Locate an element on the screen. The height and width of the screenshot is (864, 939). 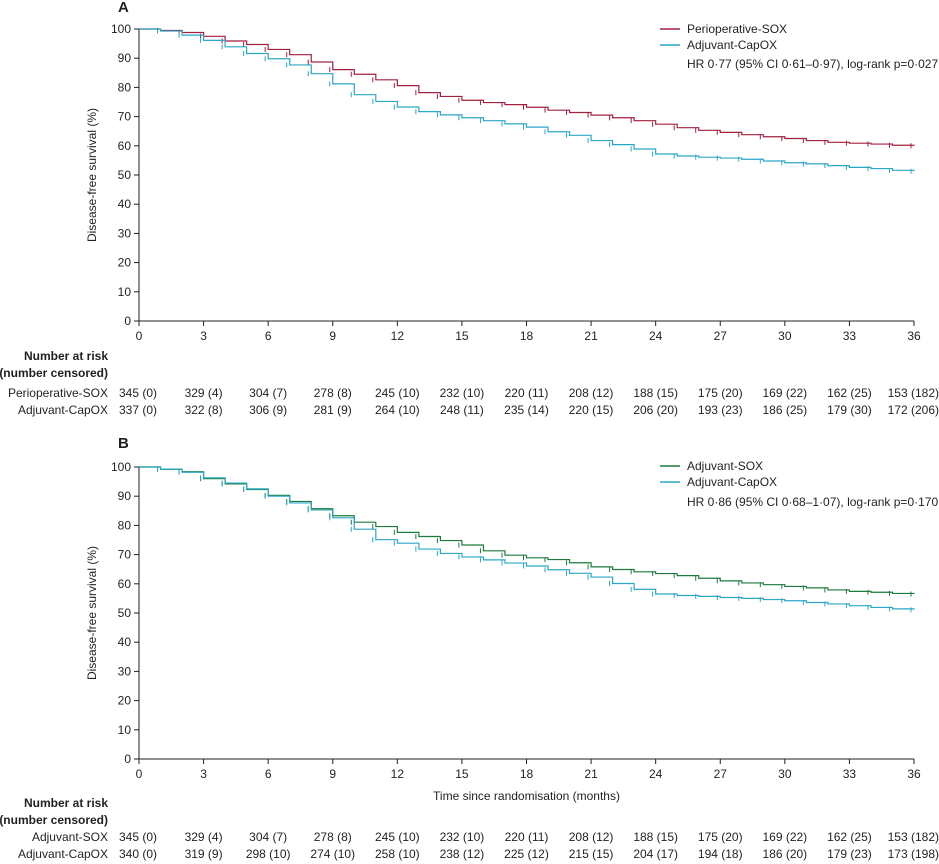
risk-cell: 193 (23) is located at coordinates (720, 410).